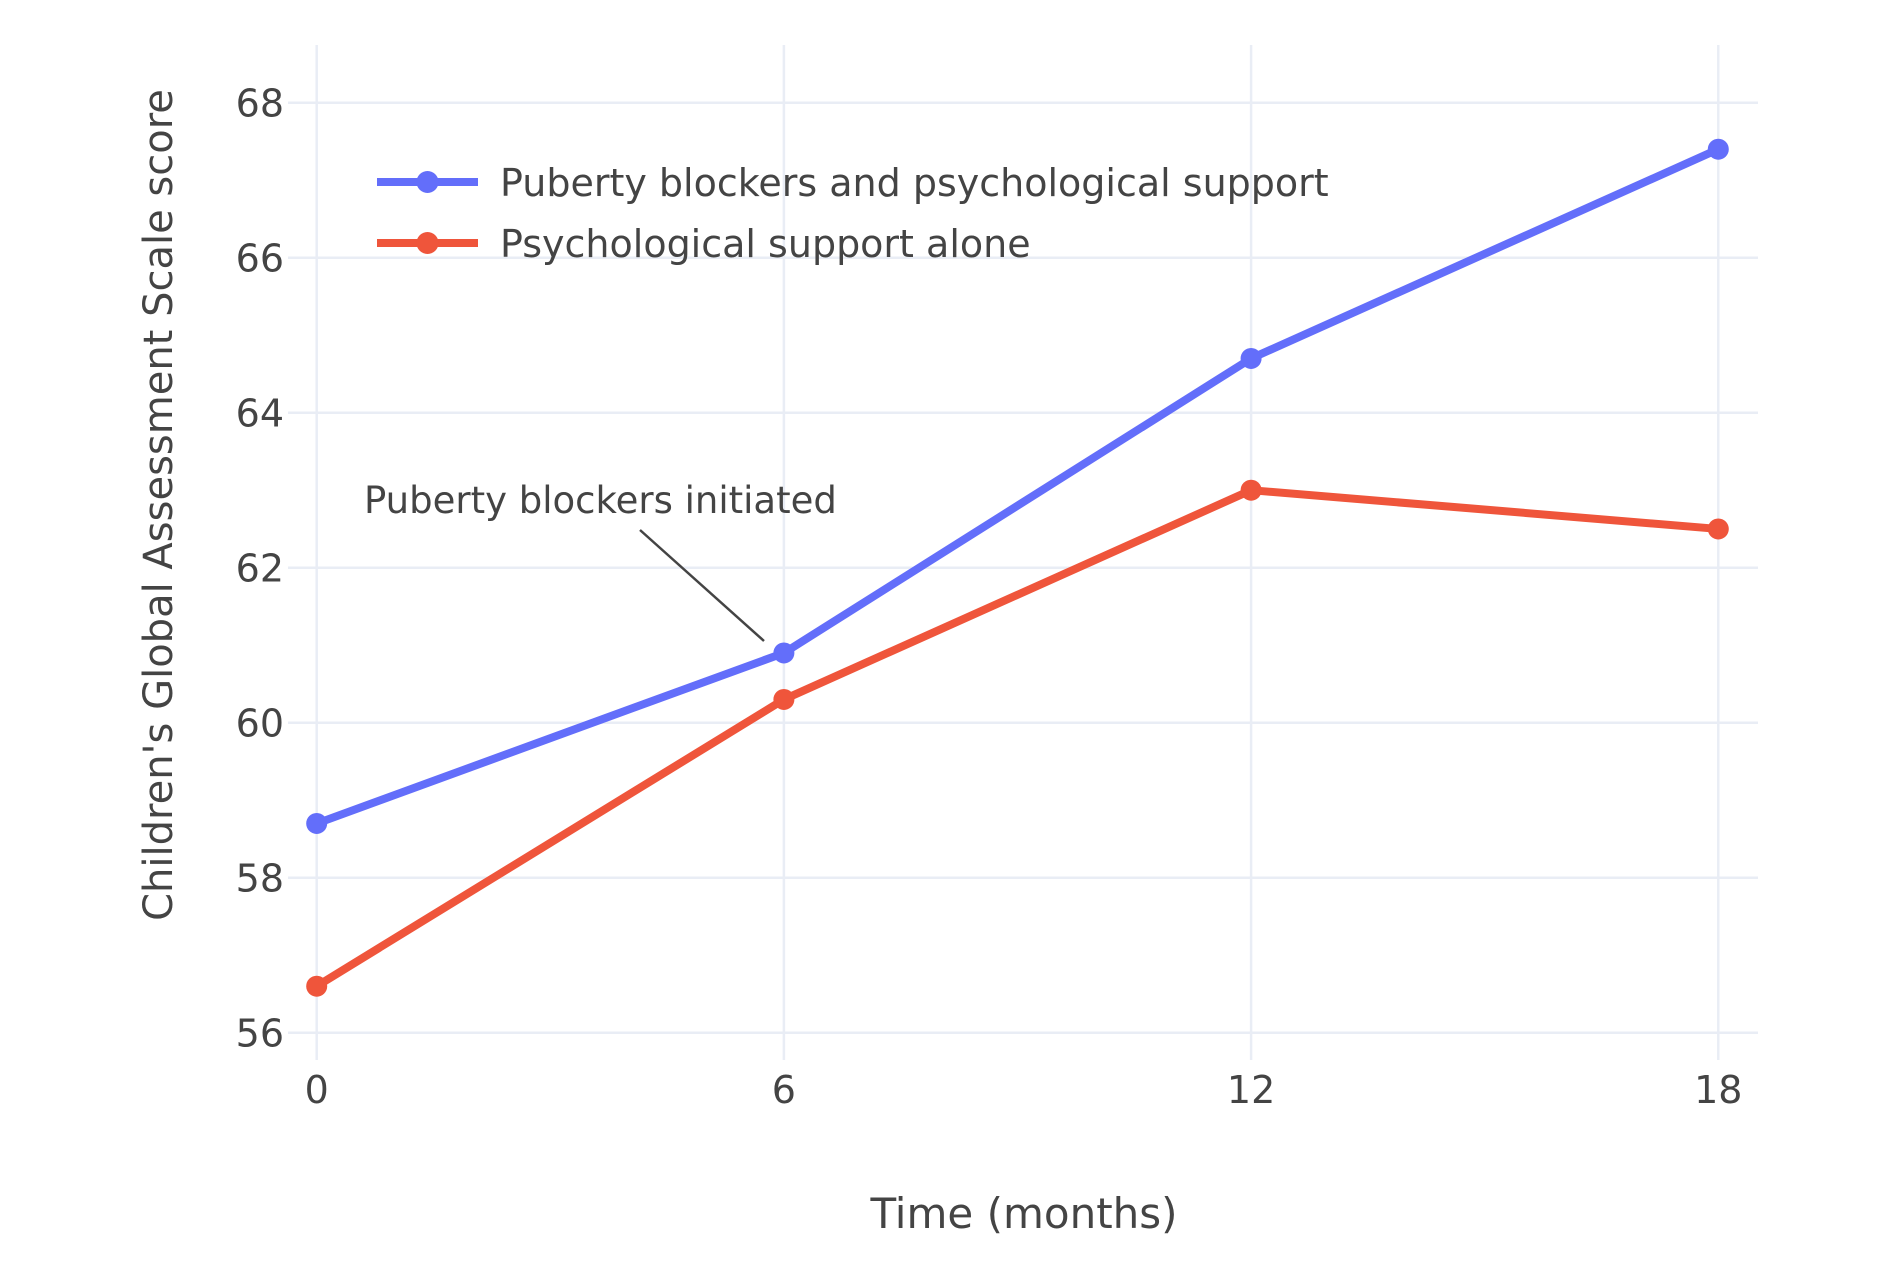 This screenshot has width=1901, height=1282. I want to click on data-point-series0-x6, so click(784, 653).